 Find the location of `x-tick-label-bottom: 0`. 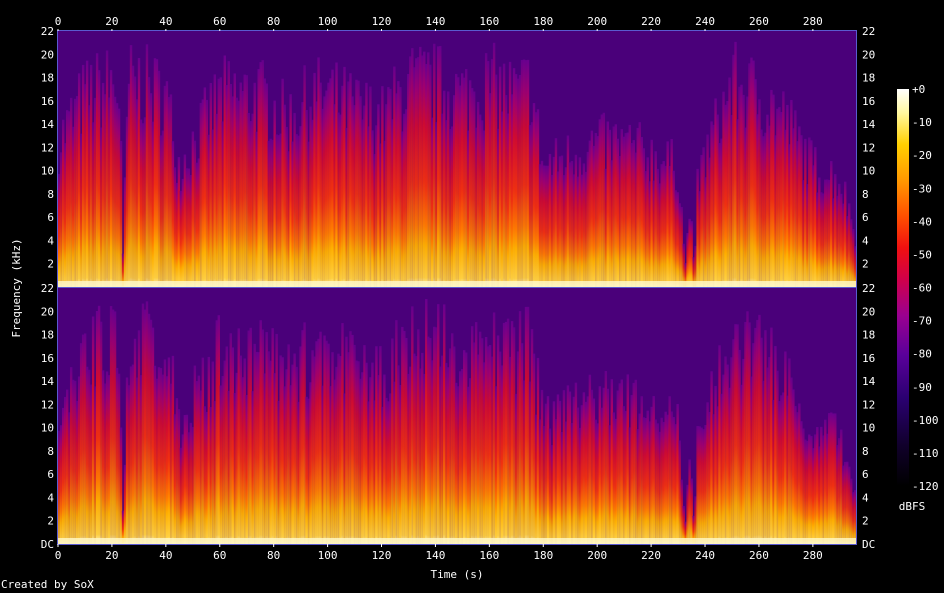

x-tick-label-bottom: 0 is located at coordinates (58, 555).